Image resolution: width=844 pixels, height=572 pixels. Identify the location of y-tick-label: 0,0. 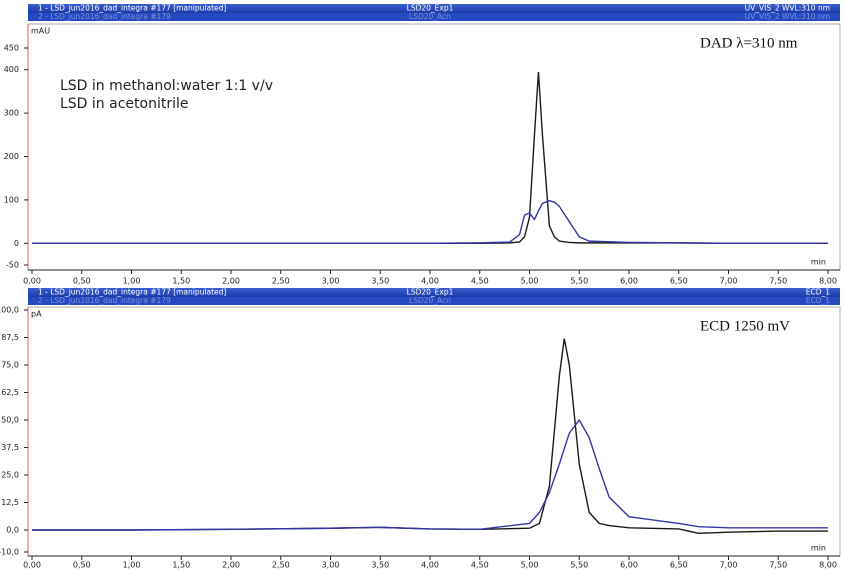
(12, 530).